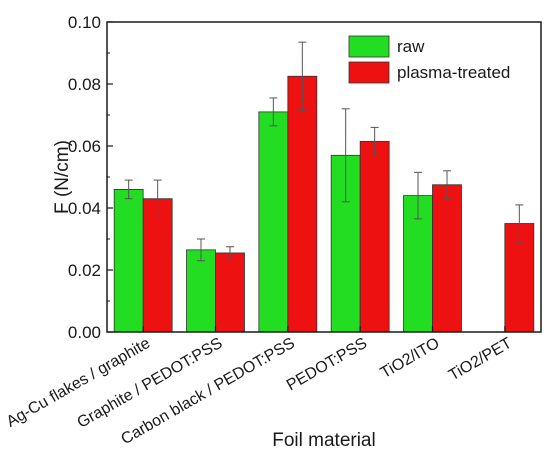 This screenshot has height=469, width=550. Describe the element at coordinates (273, 112) in the screenshot. I see `error-bar-raw-carbon-black-pedot-pss` at that location.